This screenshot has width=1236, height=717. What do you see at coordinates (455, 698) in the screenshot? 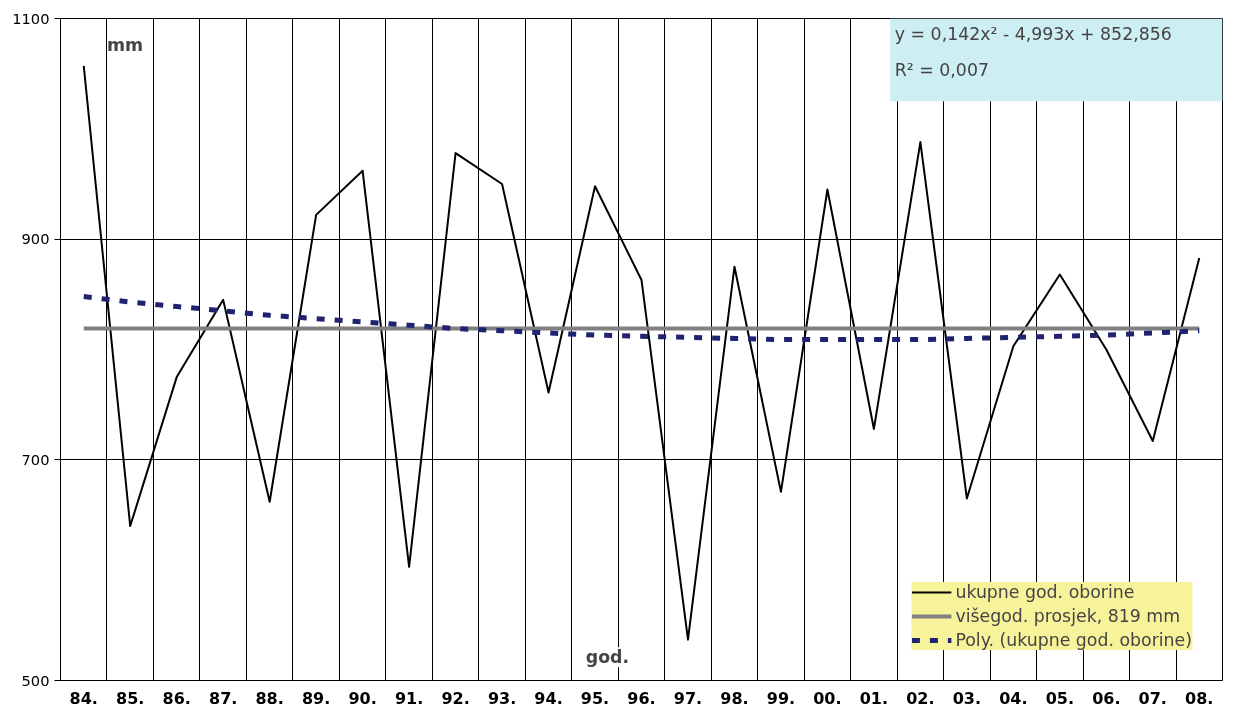
I see `x-tick-label: 92.` at bounding box center [455, 698].